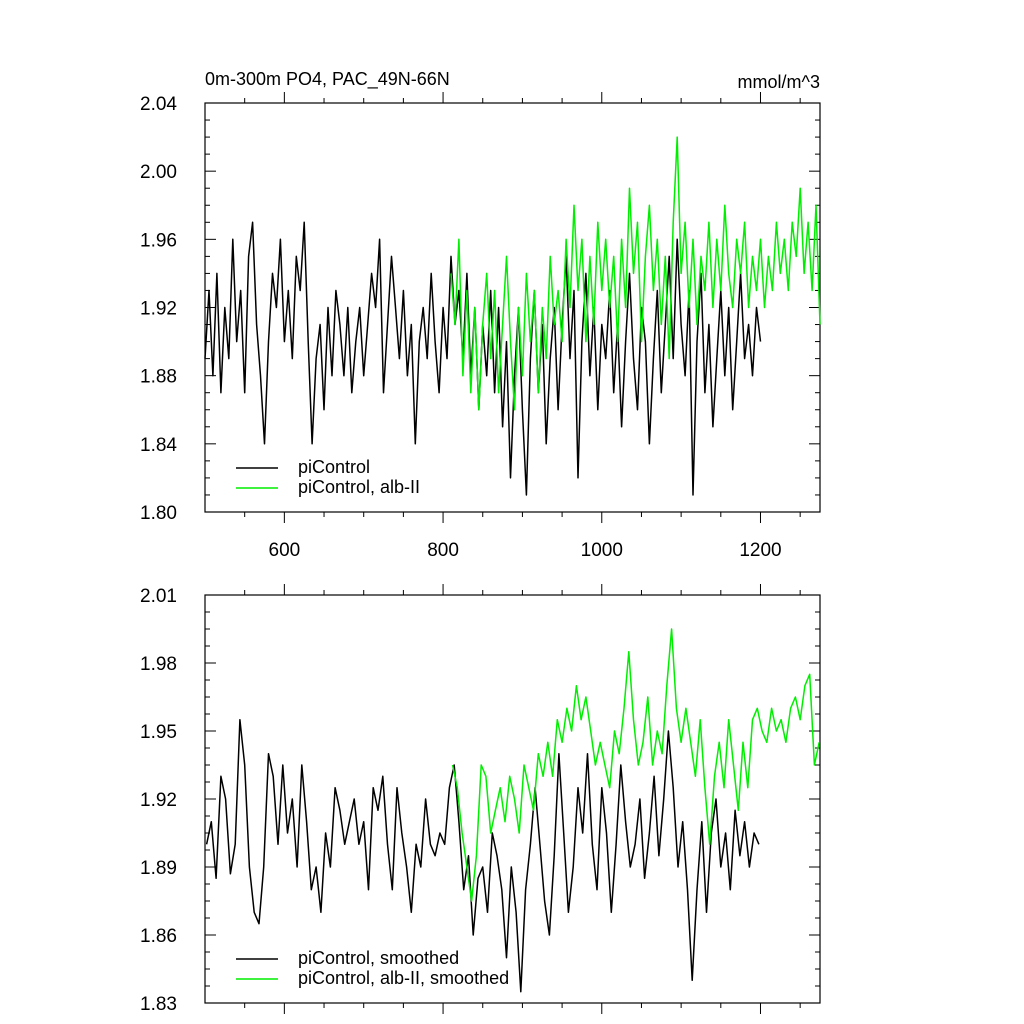 The image size is (1024, 1024). Describe the element at coordinates (158, 377) in the screenshot. I see `y-tick-label: 1.88` at that location.